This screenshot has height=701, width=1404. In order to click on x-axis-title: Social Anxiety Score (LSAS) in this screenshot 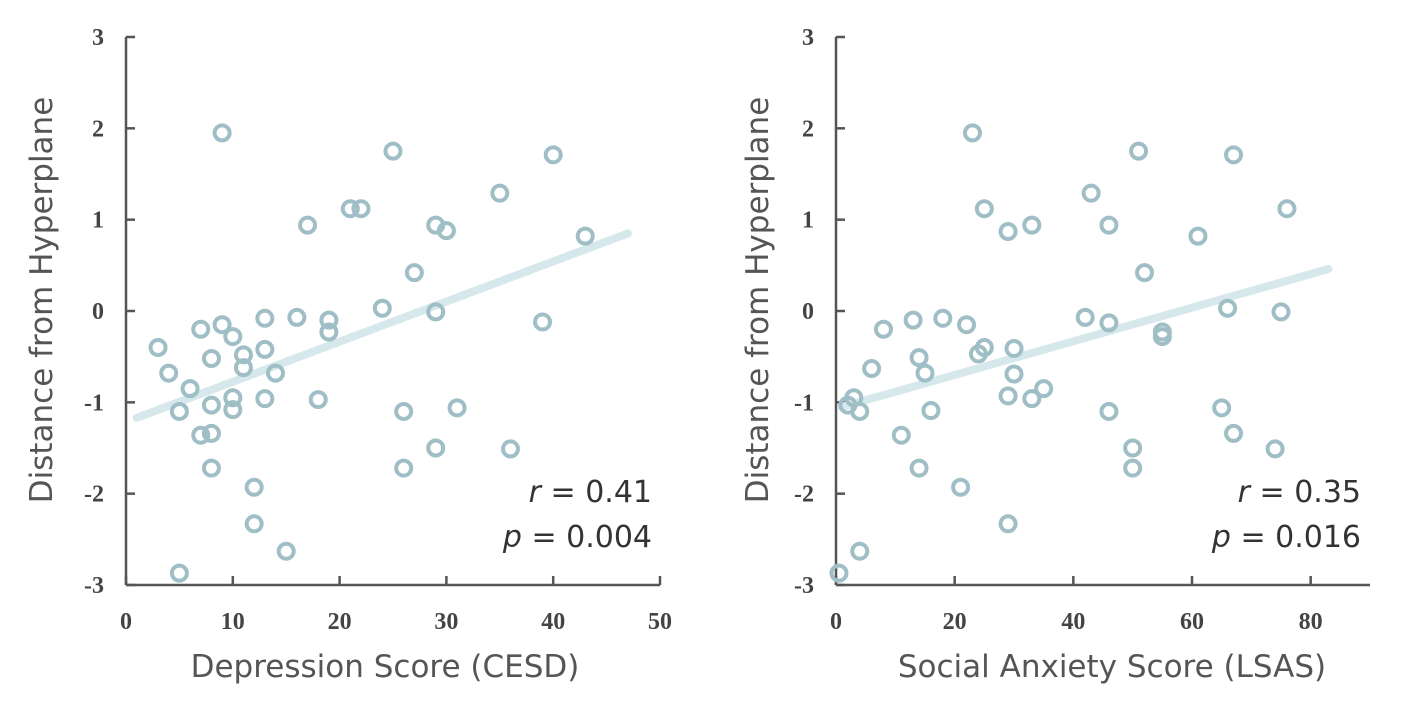, I will do `click(1112, 667)`.